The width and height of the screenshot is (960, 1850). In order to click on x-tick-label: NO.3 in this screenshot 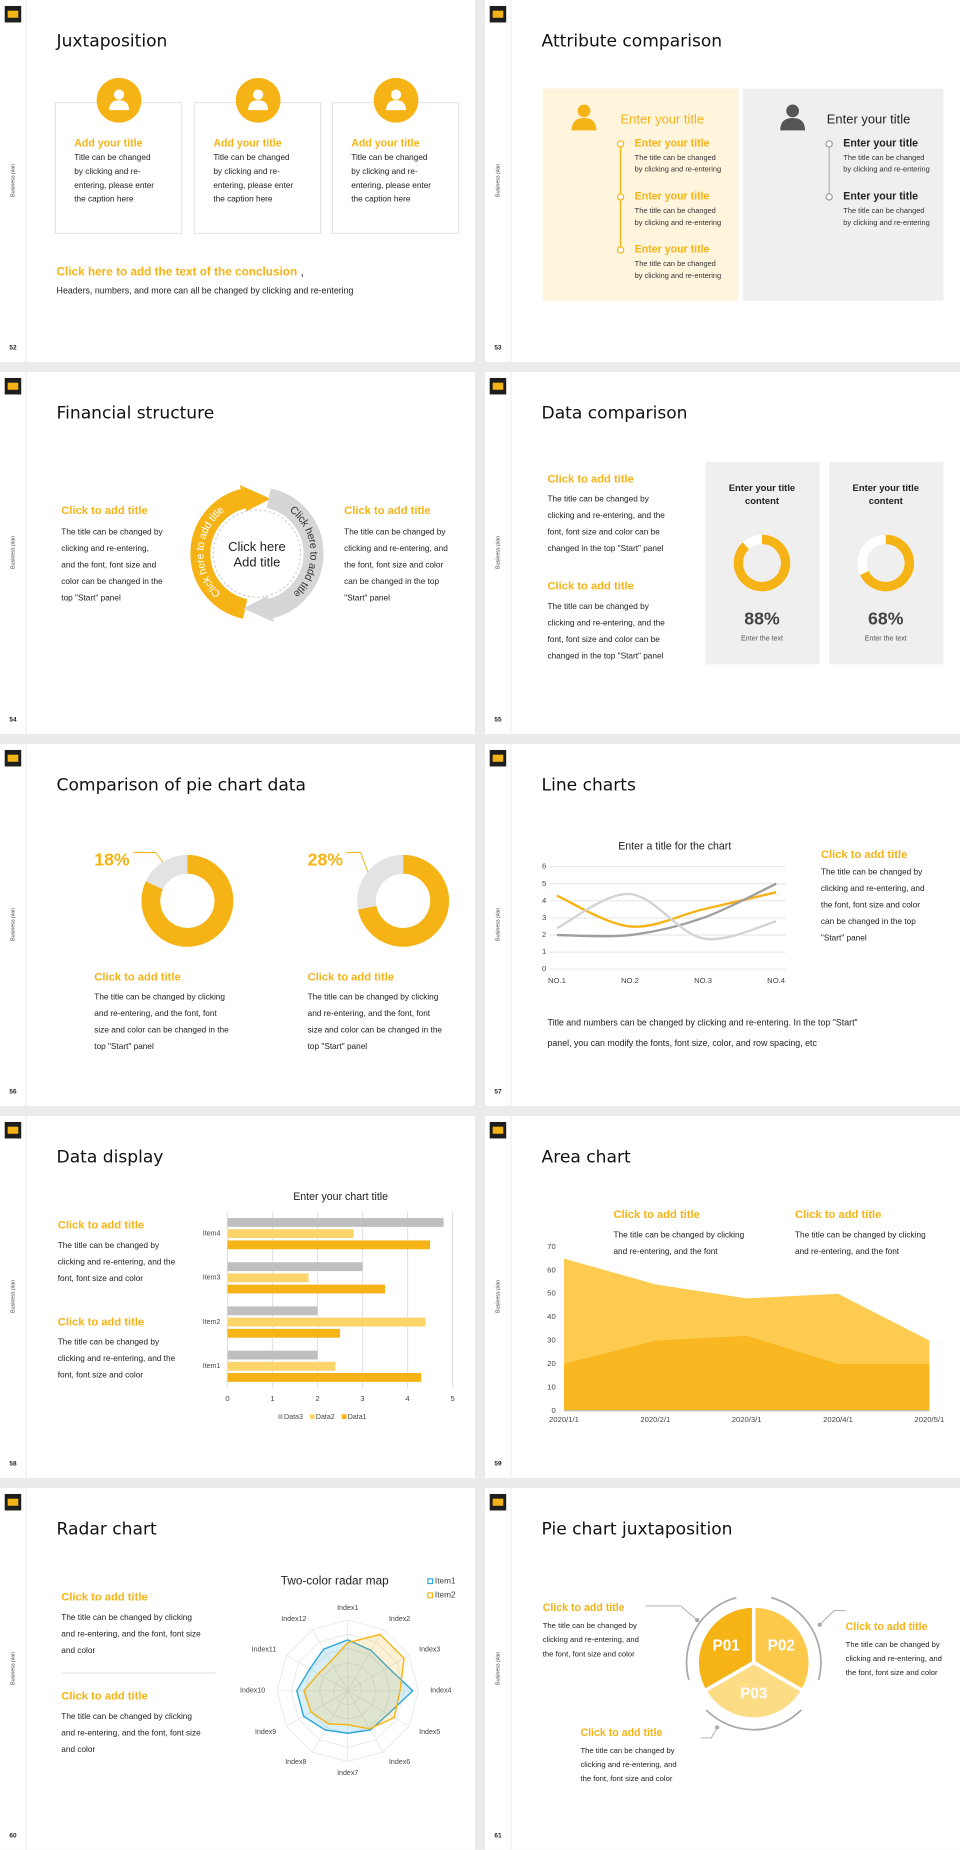, I will do `click(703, 980)`.